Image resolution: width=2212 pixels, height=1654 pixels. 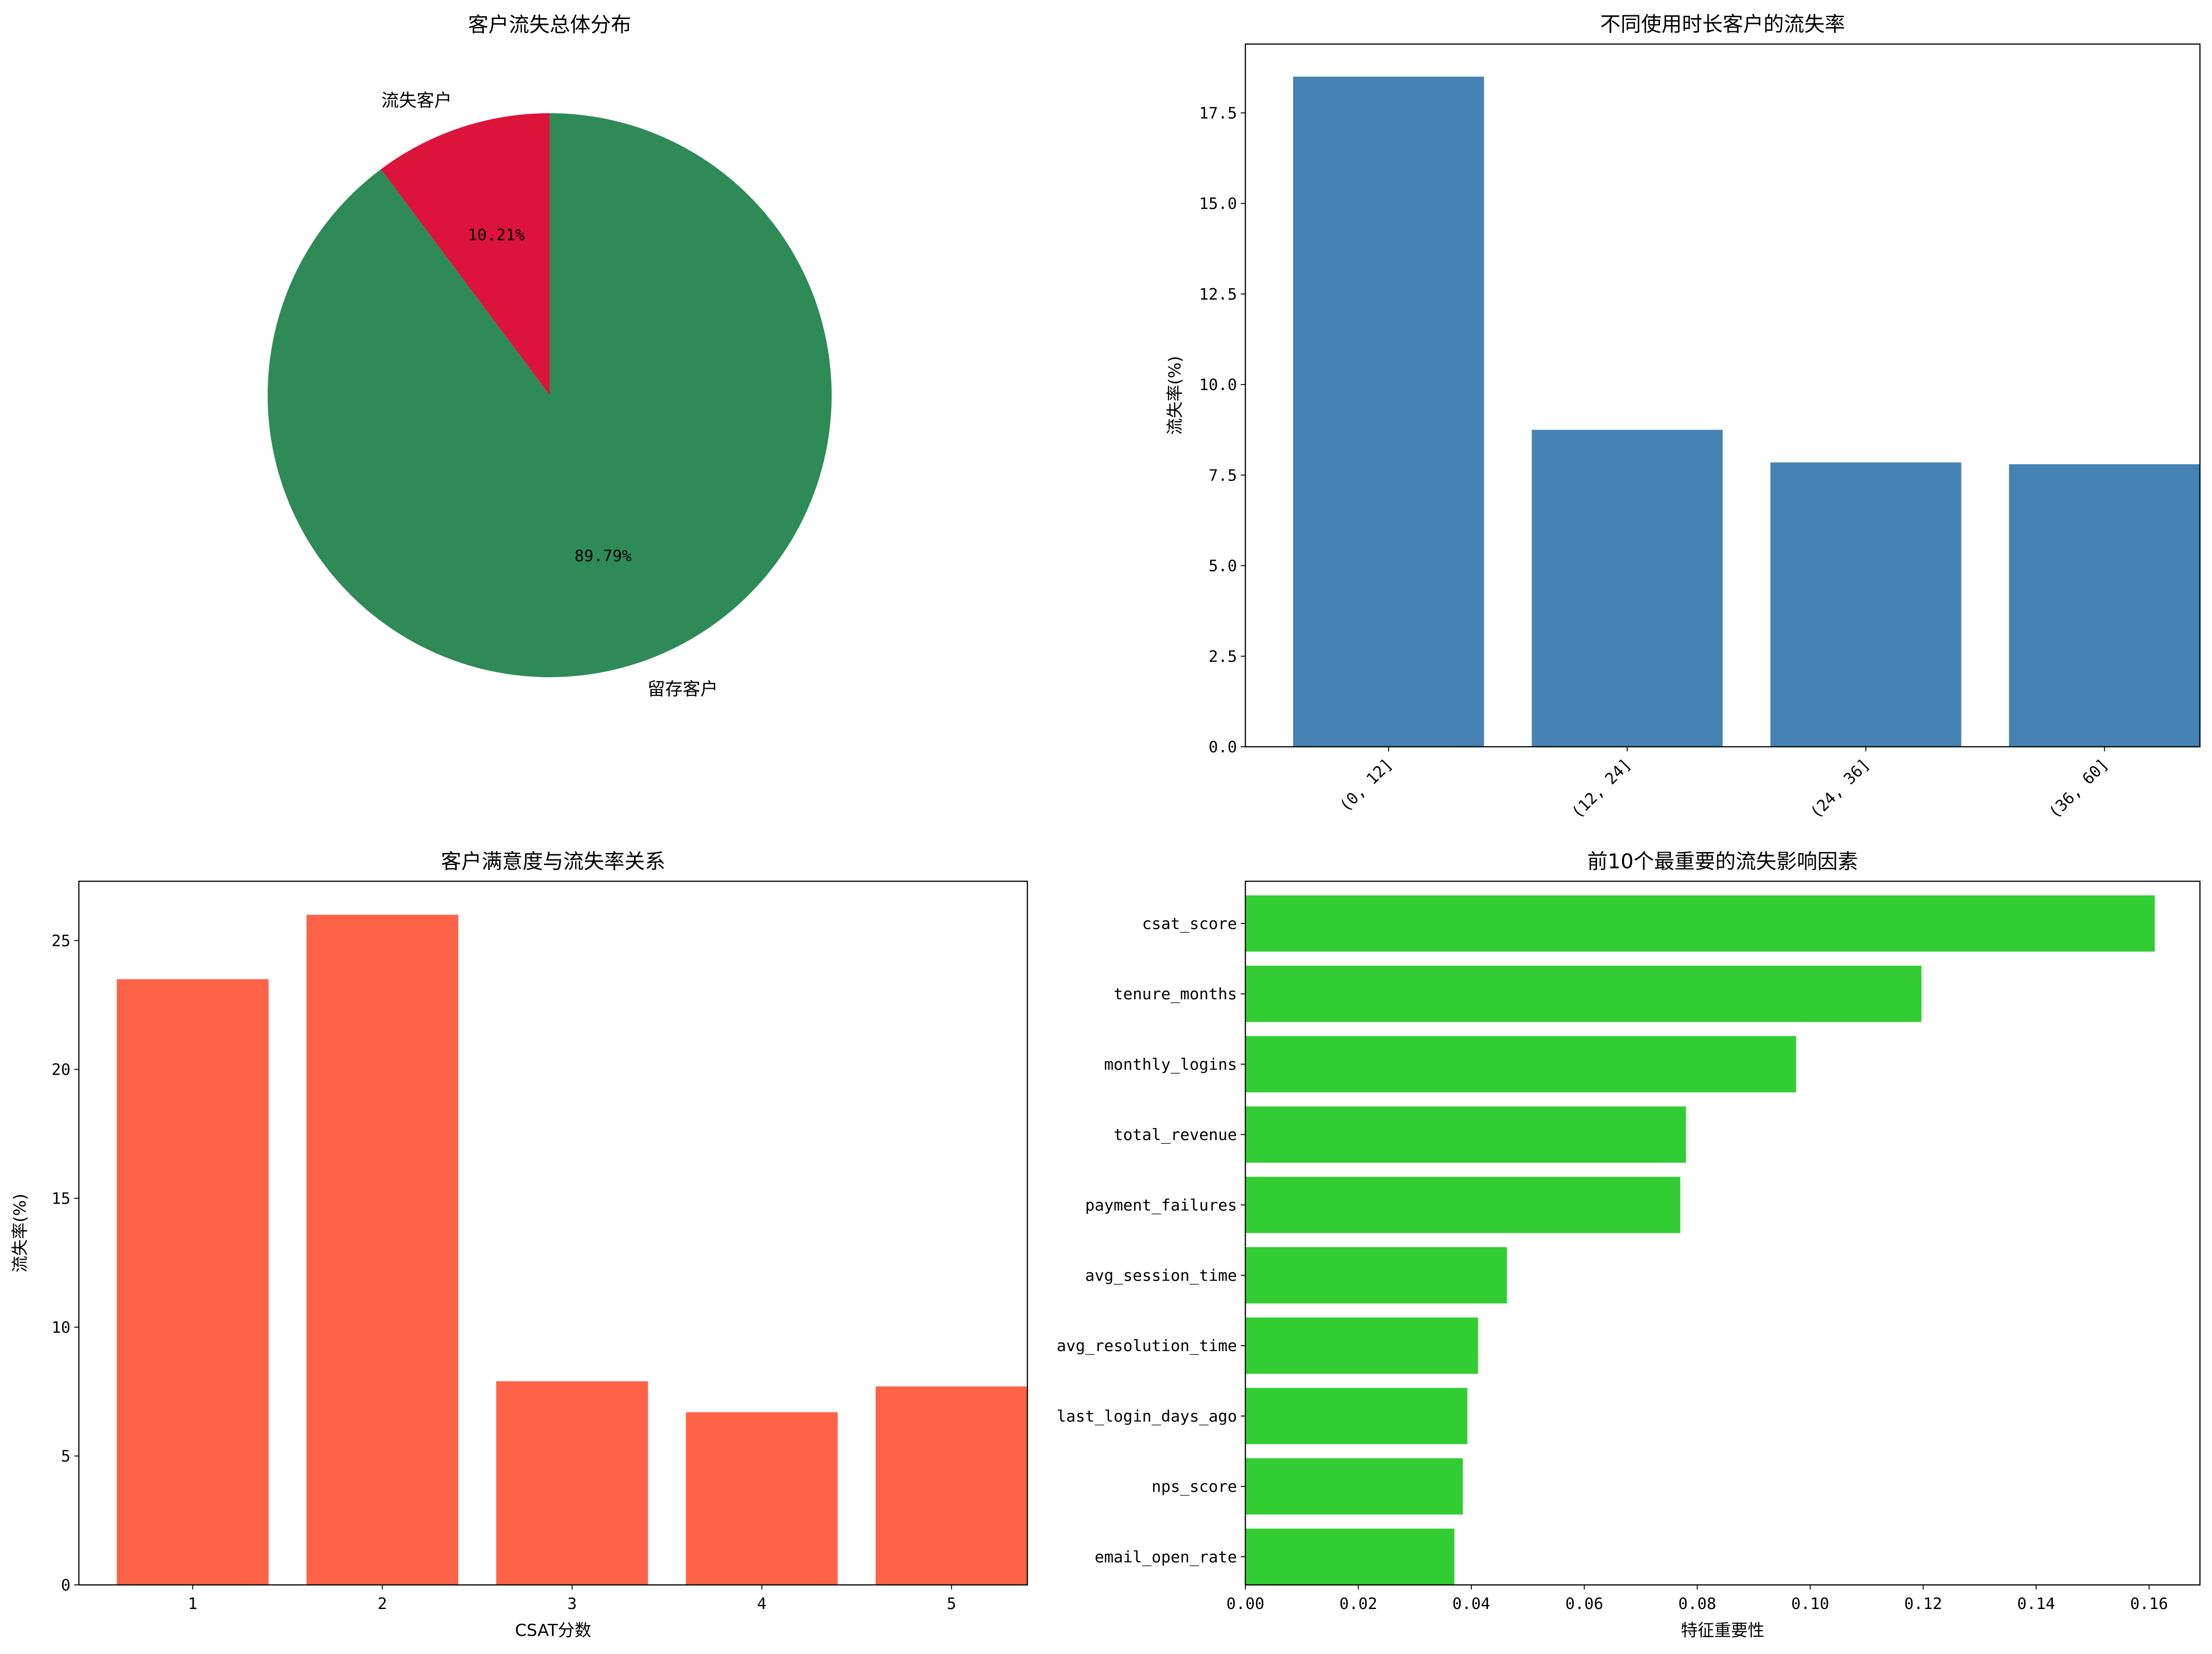 I want to click on chart-title-2: 客户满意度与流失率关系, so click(x=553, y=861).